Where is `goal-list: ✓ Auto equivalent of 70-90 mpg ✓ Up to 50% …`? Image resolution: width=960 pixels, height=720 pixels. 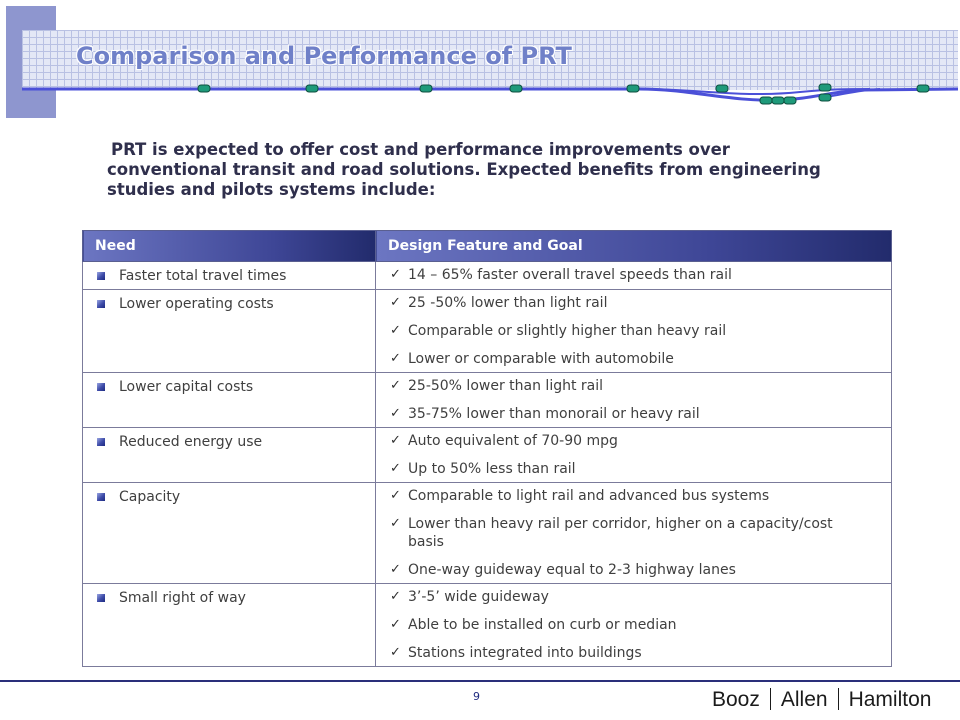 goal-list: ✓ Auto equivalent of 70-90 mpg ✓ Up to 50% … is located at coordinates (633, 455).